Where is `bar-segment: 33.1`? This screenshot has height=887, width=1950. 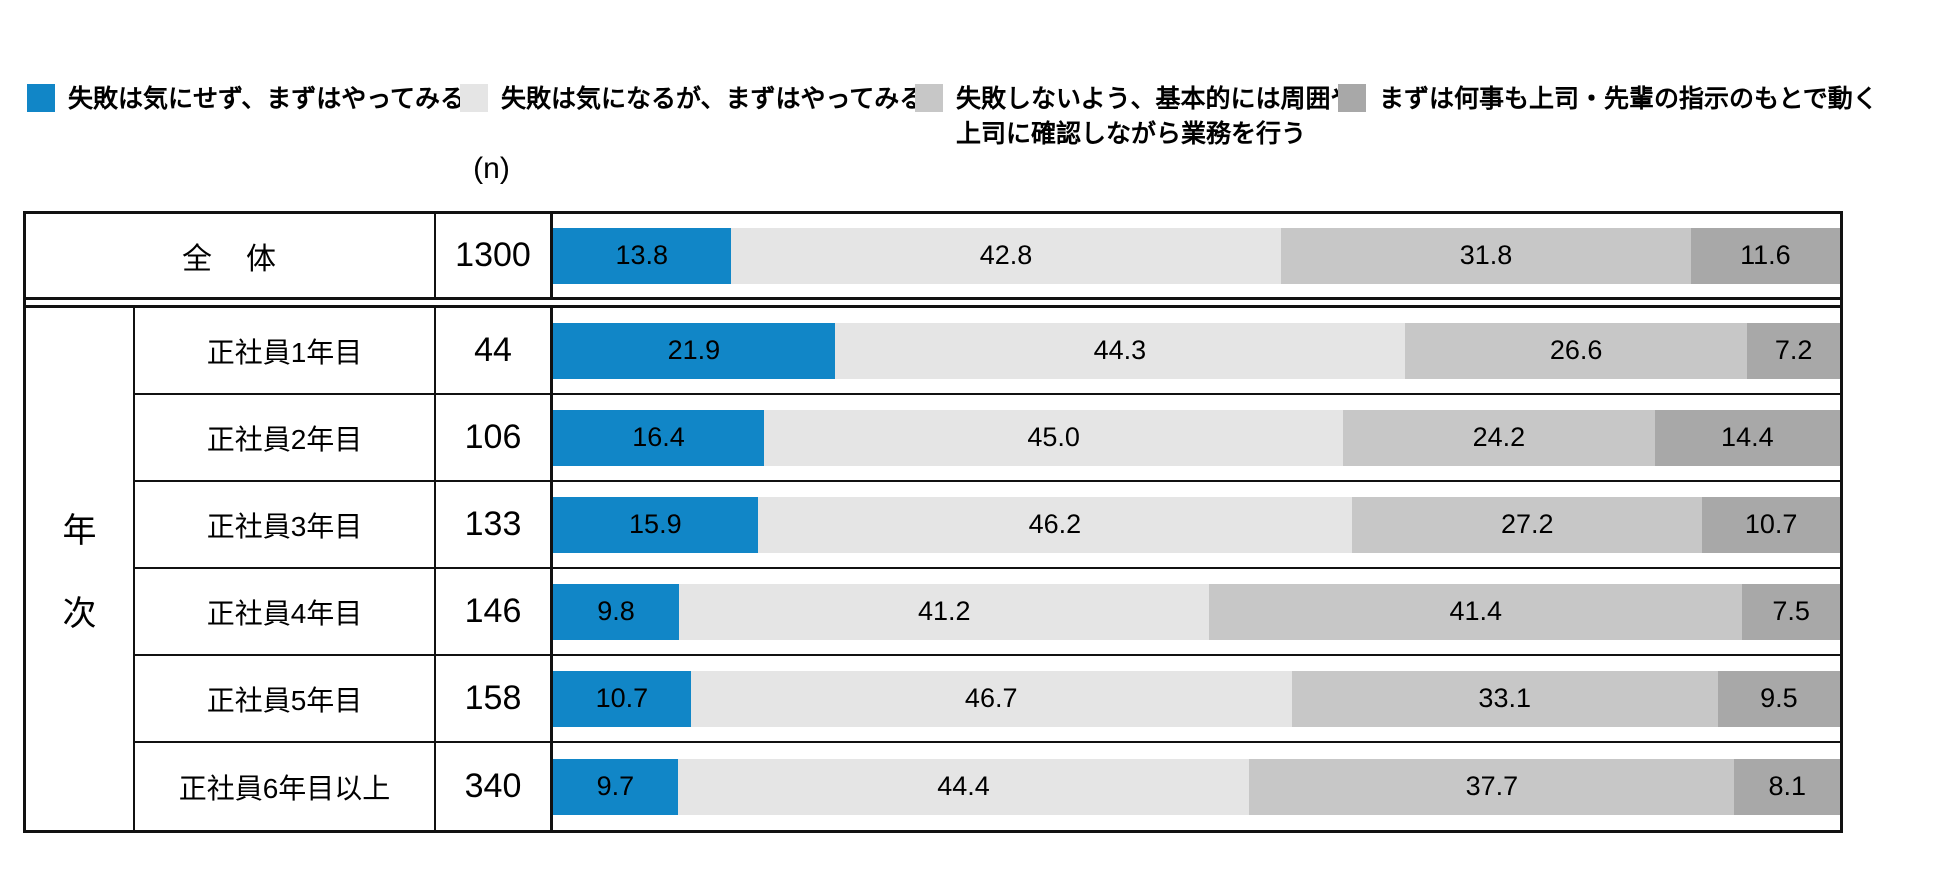
bar-segment: 33.1 is located at coordinates (1504, 698).